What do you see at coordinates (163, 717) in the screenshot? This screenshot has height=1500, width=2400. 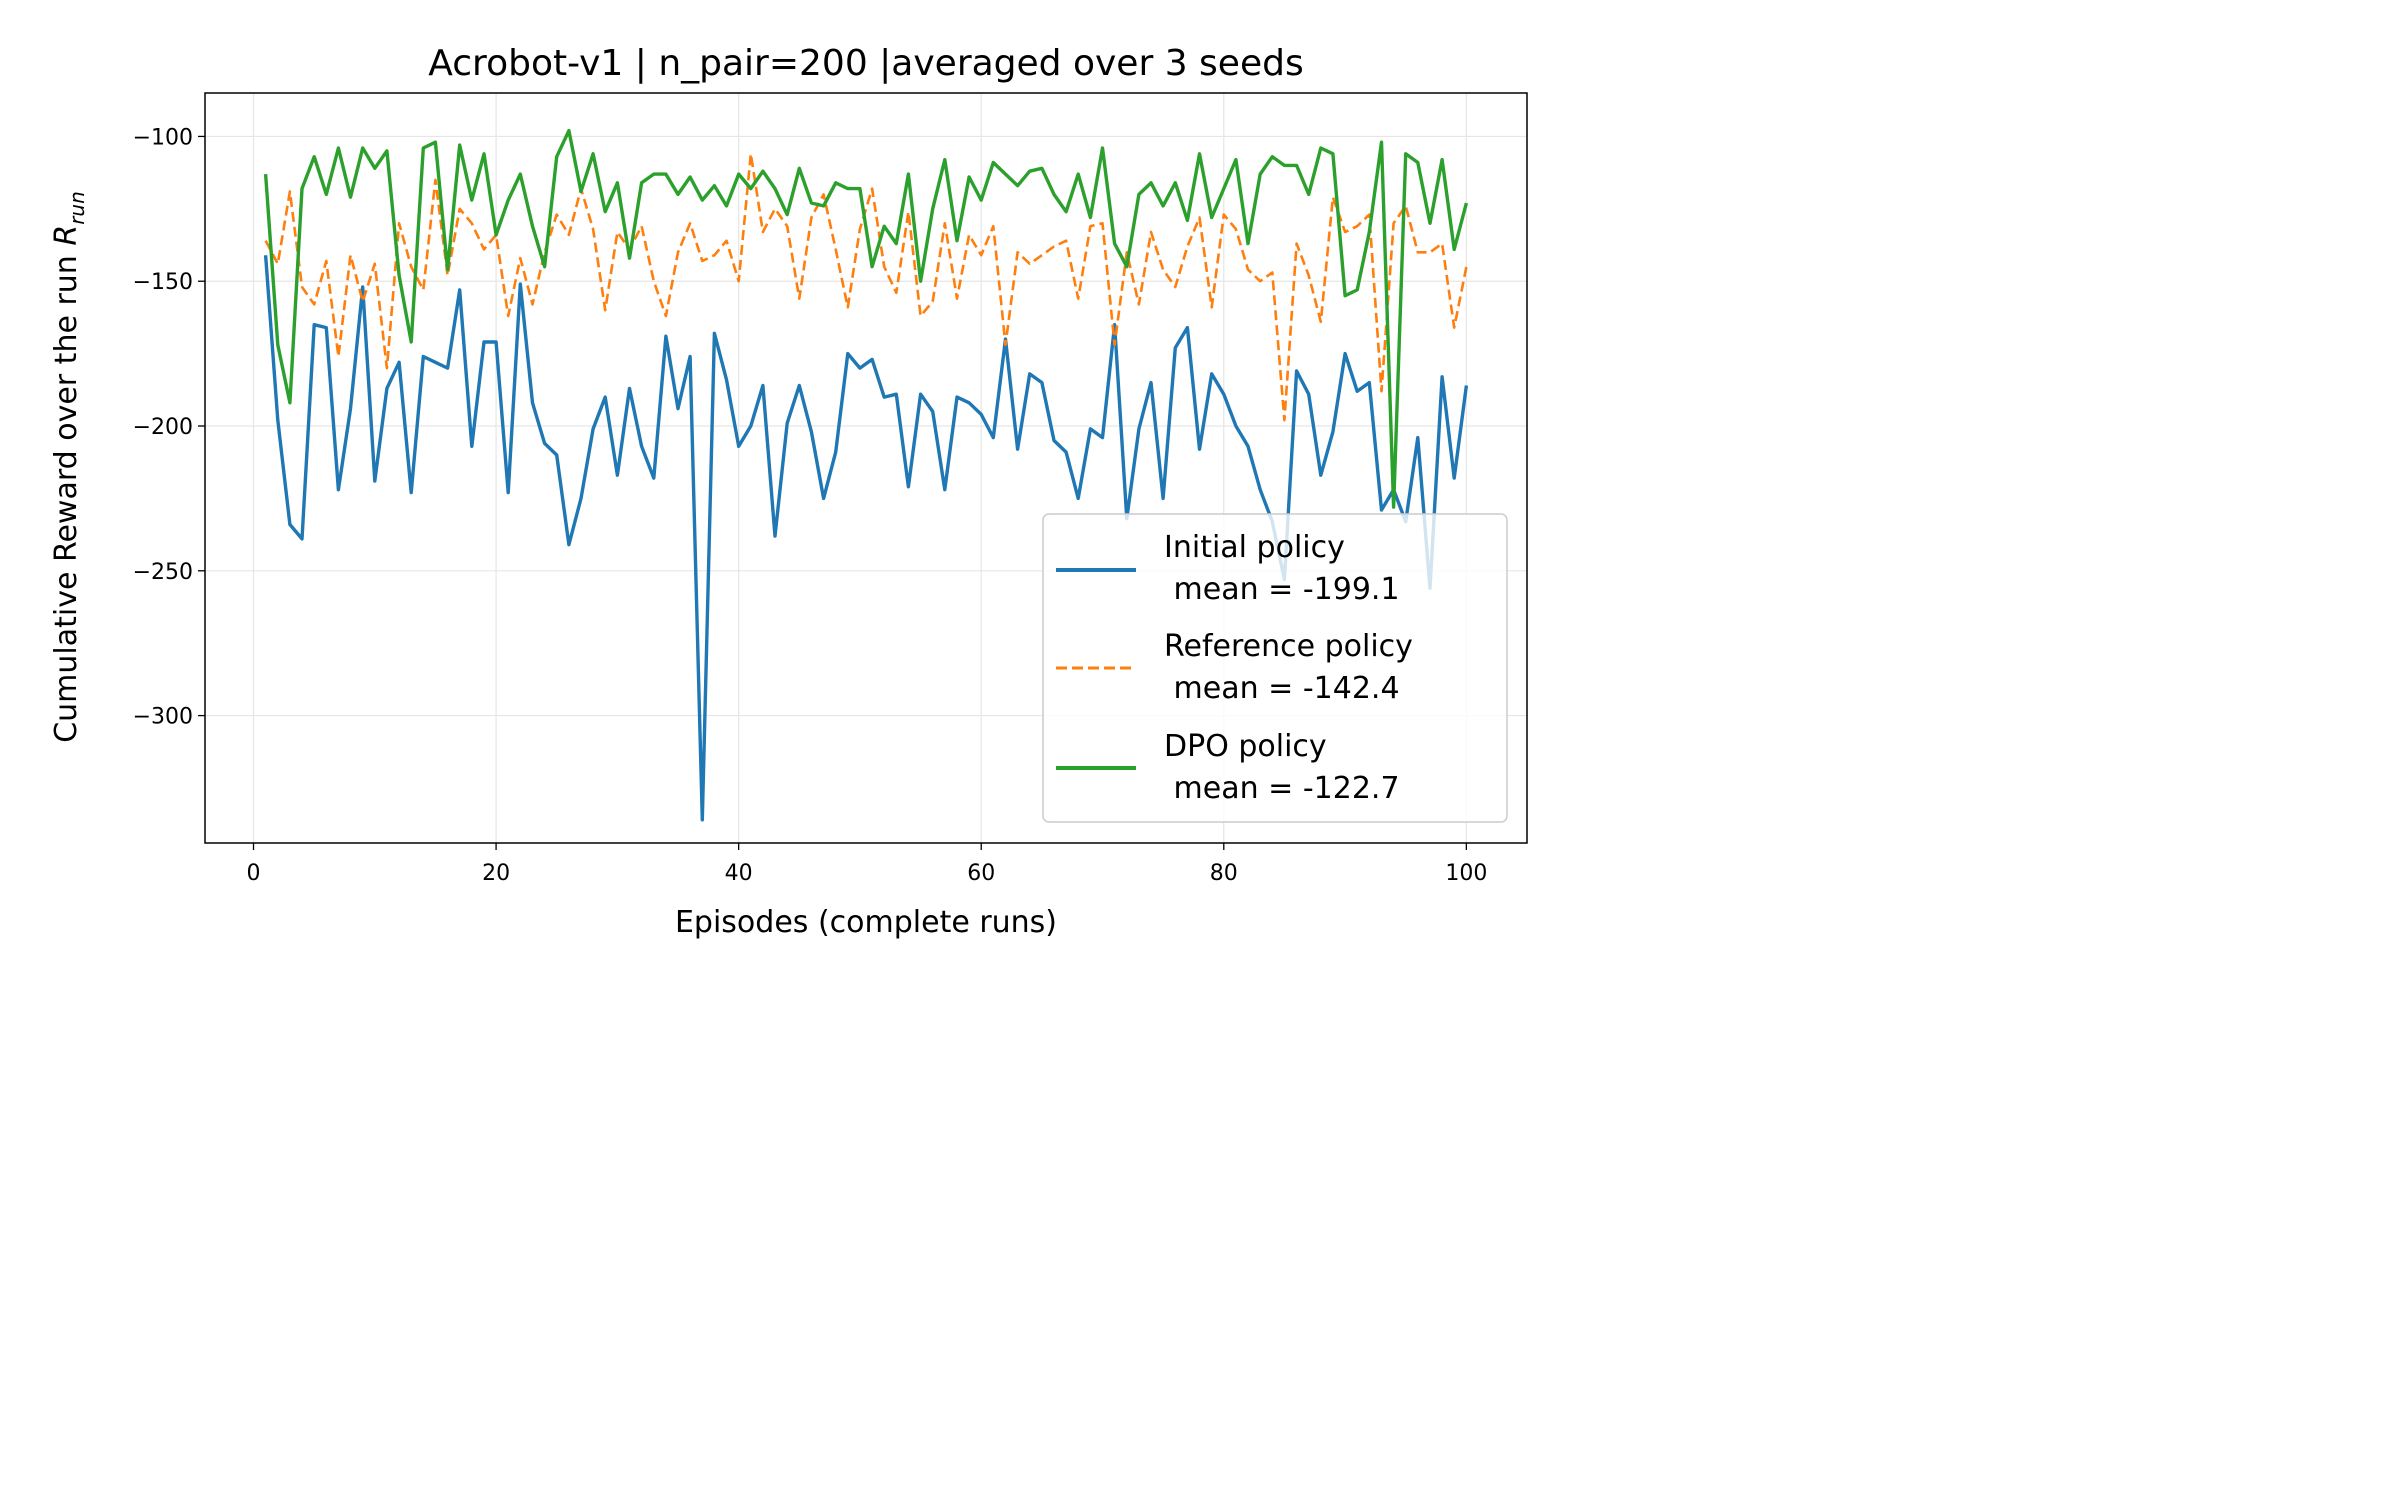 I see `y-tick-label: −300` at bounding box center [163, 717].